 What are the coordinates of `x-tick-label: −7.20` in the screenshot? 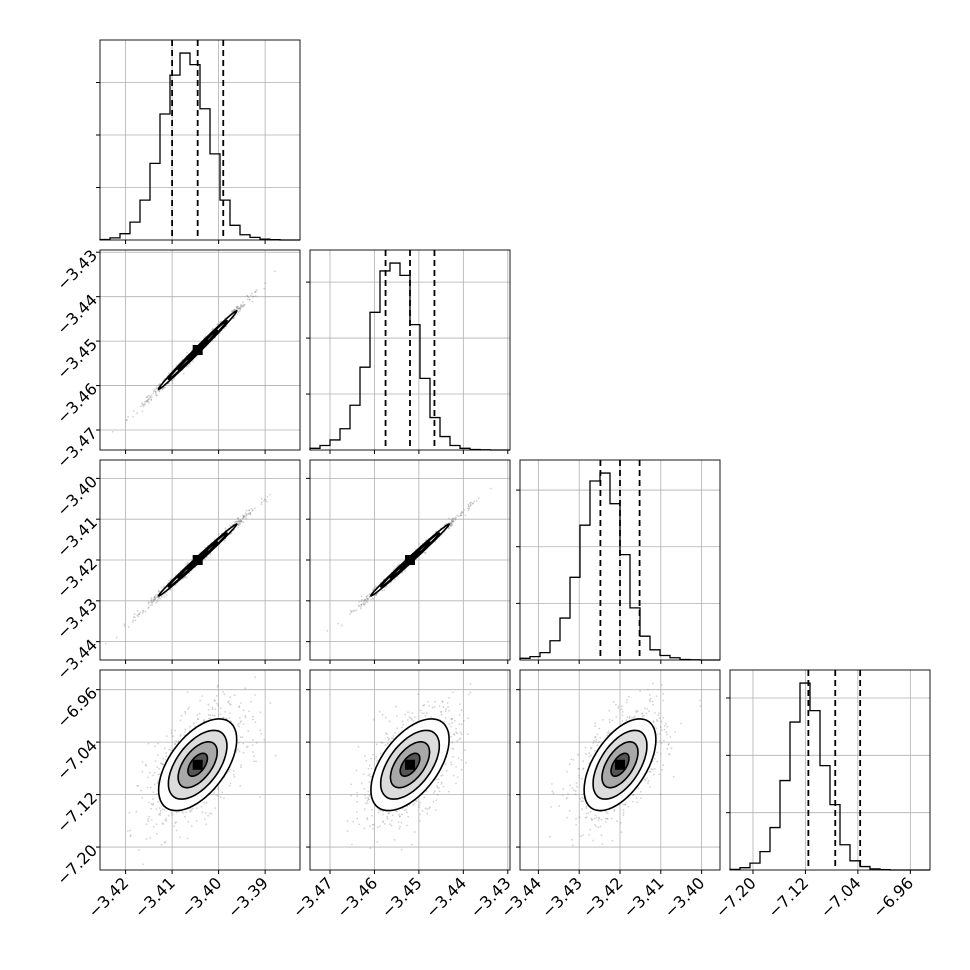 It's located at (736, 897).